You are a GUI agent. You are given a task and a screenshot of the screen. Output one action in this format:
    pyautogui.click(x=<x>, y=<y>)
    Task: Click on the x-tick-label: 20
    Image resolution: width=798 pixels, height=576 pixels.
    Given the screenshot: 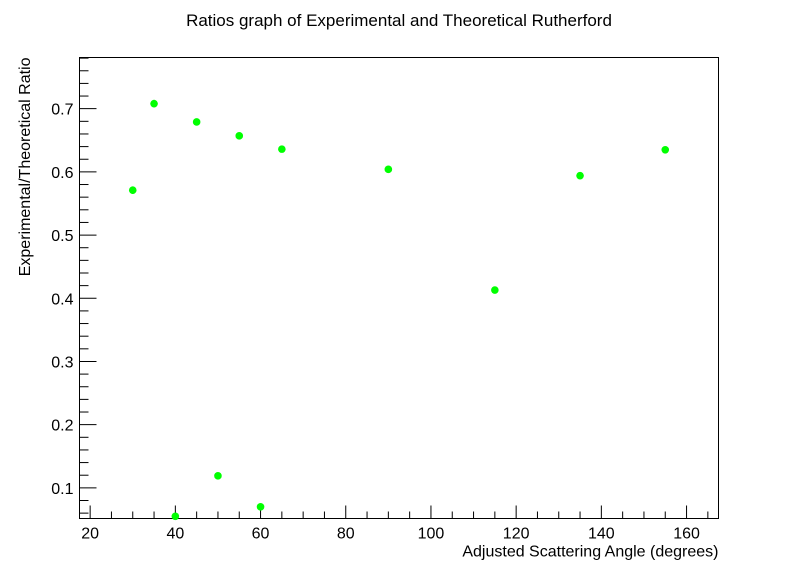 What is the action you would take?
    pyautogui.click(x=90, y=534)
    